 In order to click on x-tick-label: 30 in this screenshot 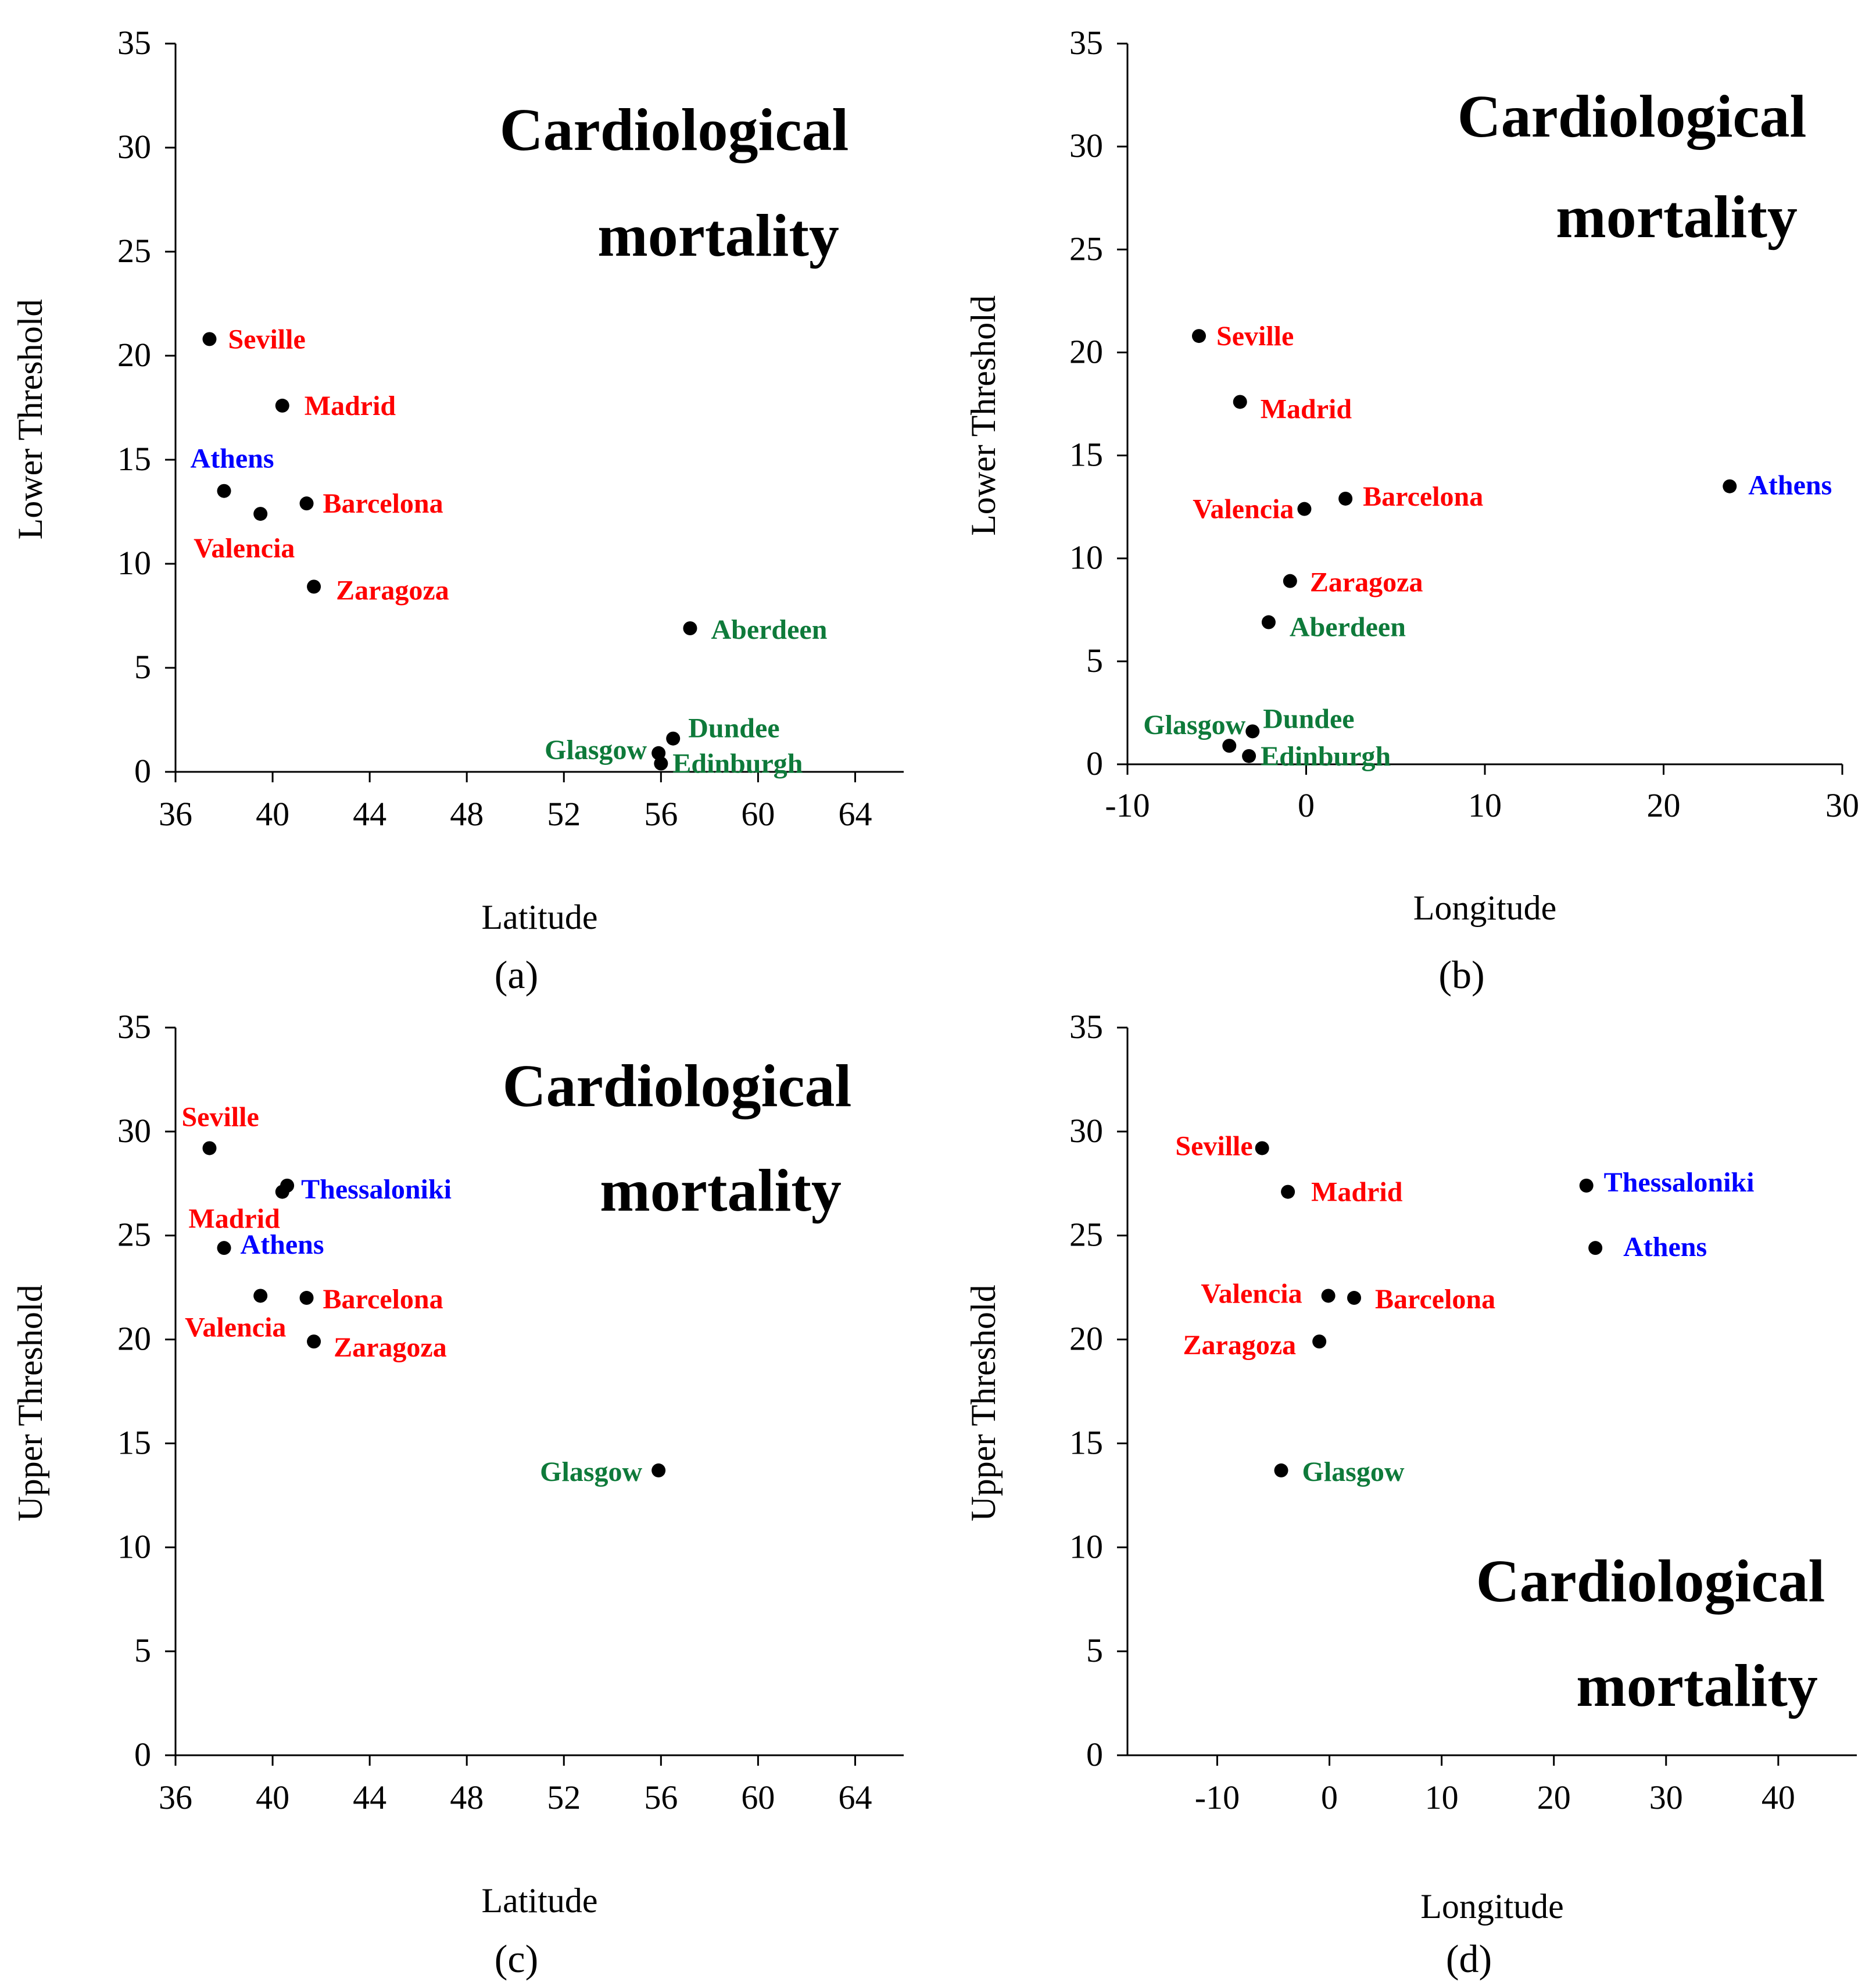, I will do `click(1666, 1797)`.